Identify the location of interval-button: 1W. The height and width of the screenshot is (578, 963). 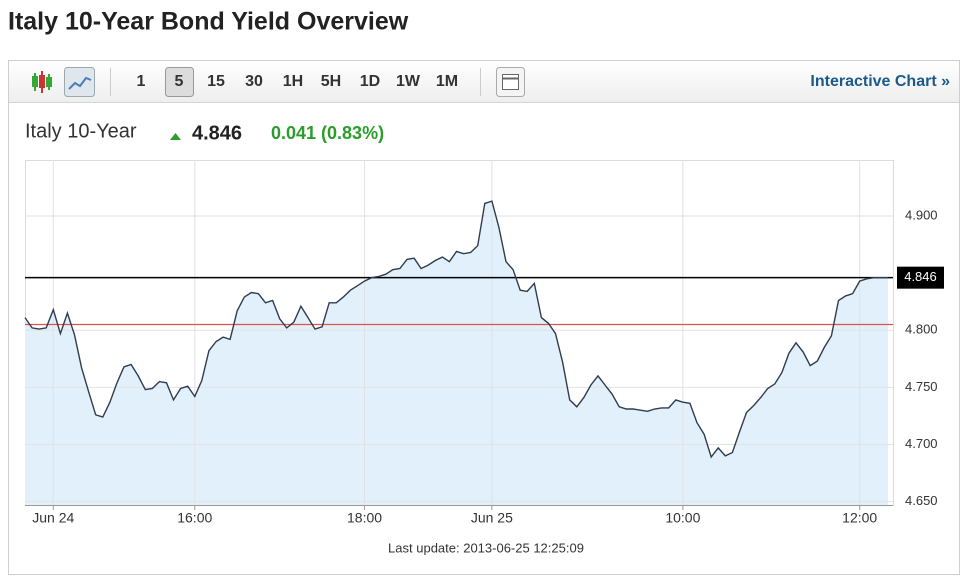
(408, 81).